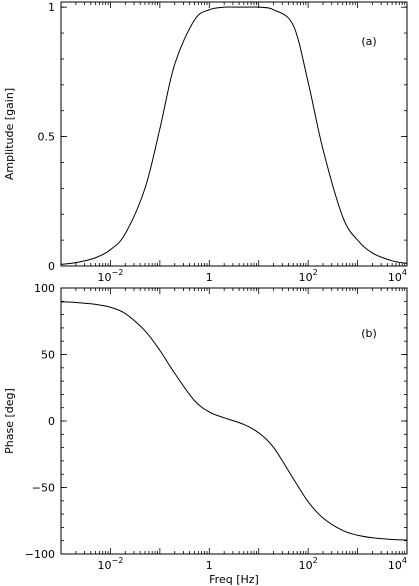 This screenshot has width=419, height=586. I want to click on y-tick-label: 0.5, so click(47, 137).